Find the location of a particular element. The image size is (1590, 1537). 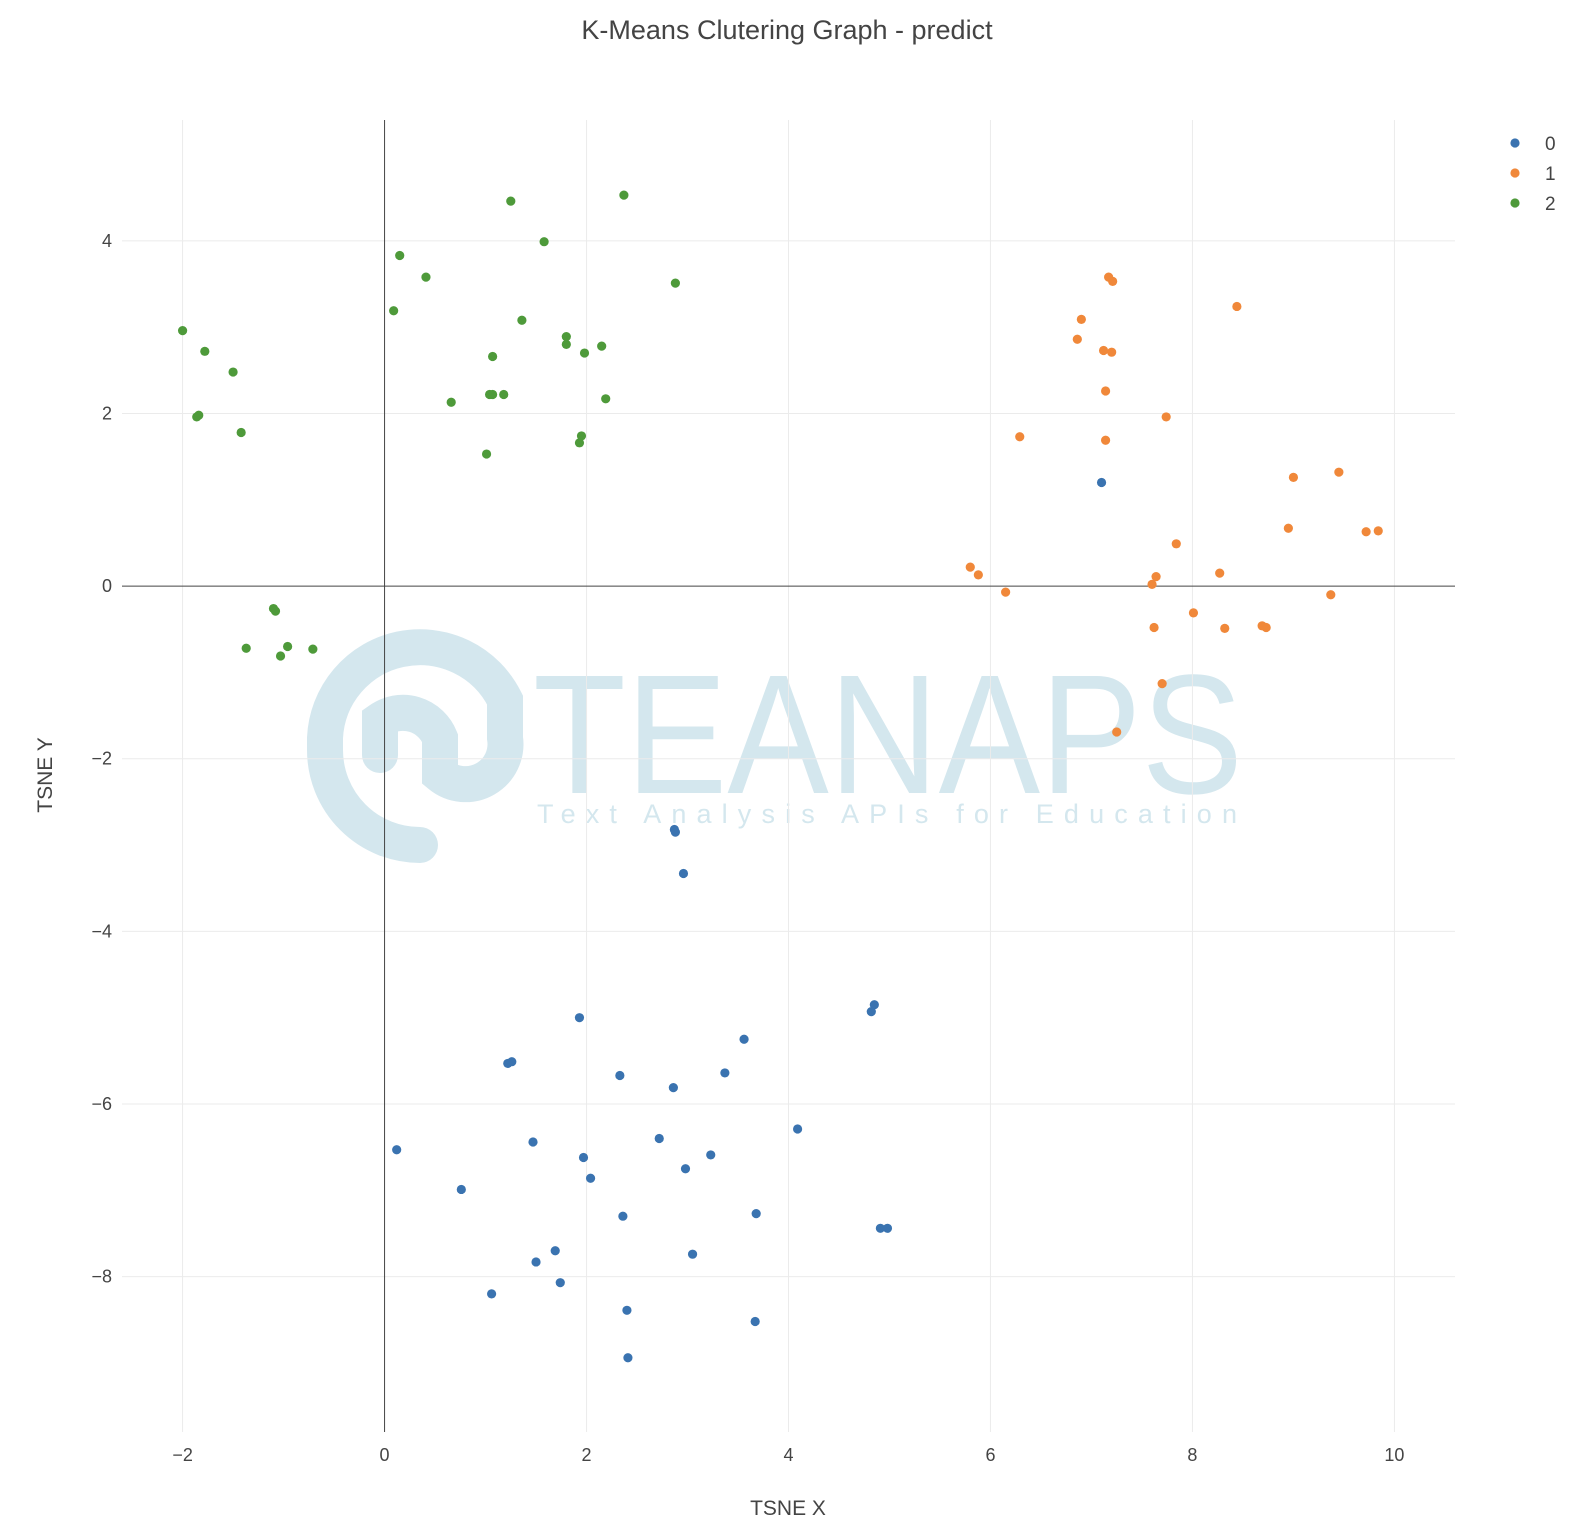

legend-item-1: 1 is located at coordinates (1533, 174).